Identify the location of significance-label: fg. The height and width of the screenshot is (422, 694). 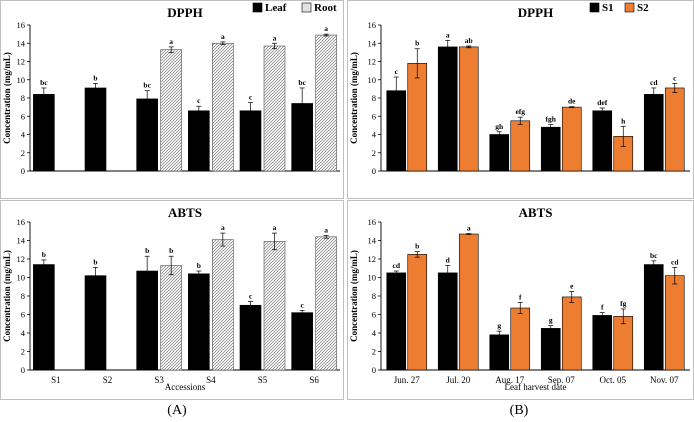
(623, 303).